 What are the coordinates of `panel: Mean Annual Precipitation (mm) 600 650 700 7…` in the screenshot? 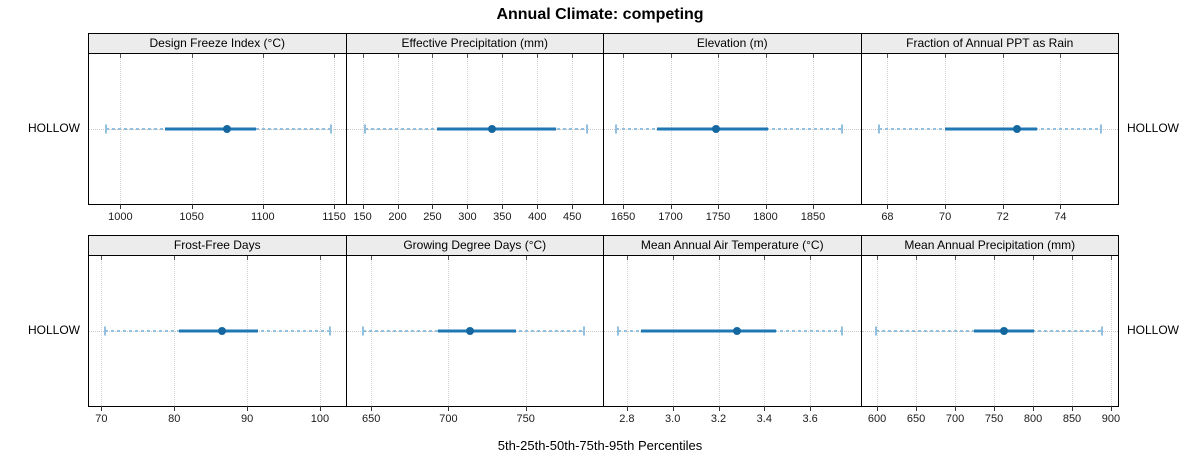 It's located at (990, 330).